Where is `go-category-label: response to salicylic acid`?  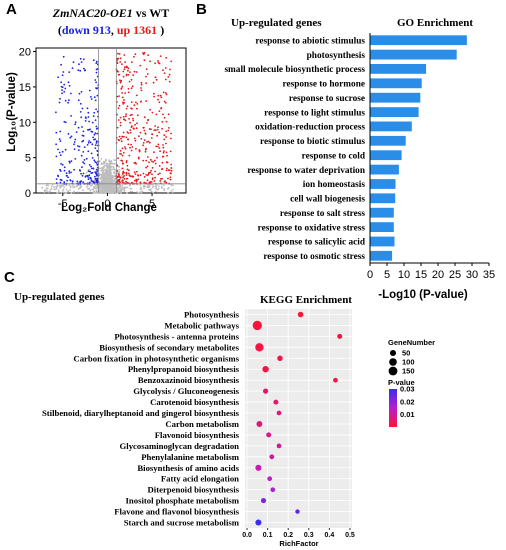 go-category-label: response to salicylic acid is located at coordinates (317, 243).